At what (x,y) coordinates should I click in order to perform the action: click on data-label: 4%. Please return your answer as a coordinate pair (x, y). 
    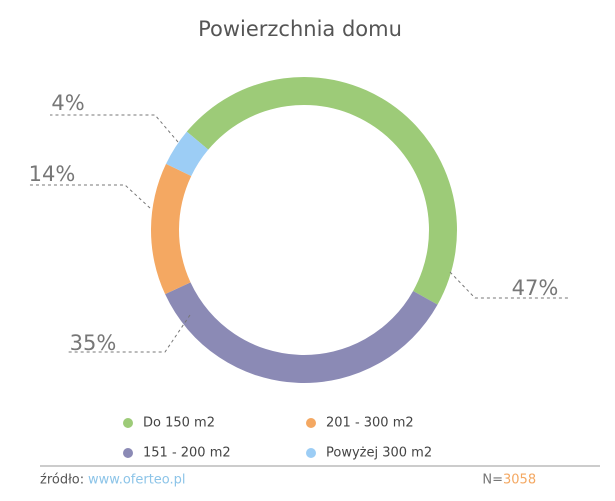
    Looking at the image, I should click on (67, 103).